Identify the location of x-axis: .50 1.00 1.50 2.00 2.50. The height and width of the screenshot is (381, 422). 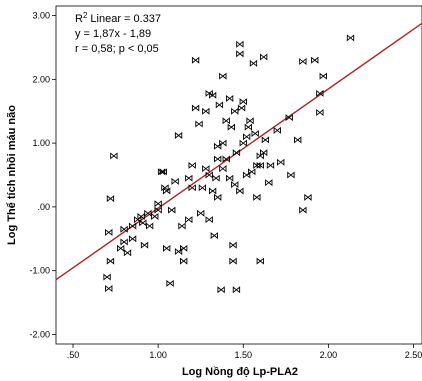
(244, 352).